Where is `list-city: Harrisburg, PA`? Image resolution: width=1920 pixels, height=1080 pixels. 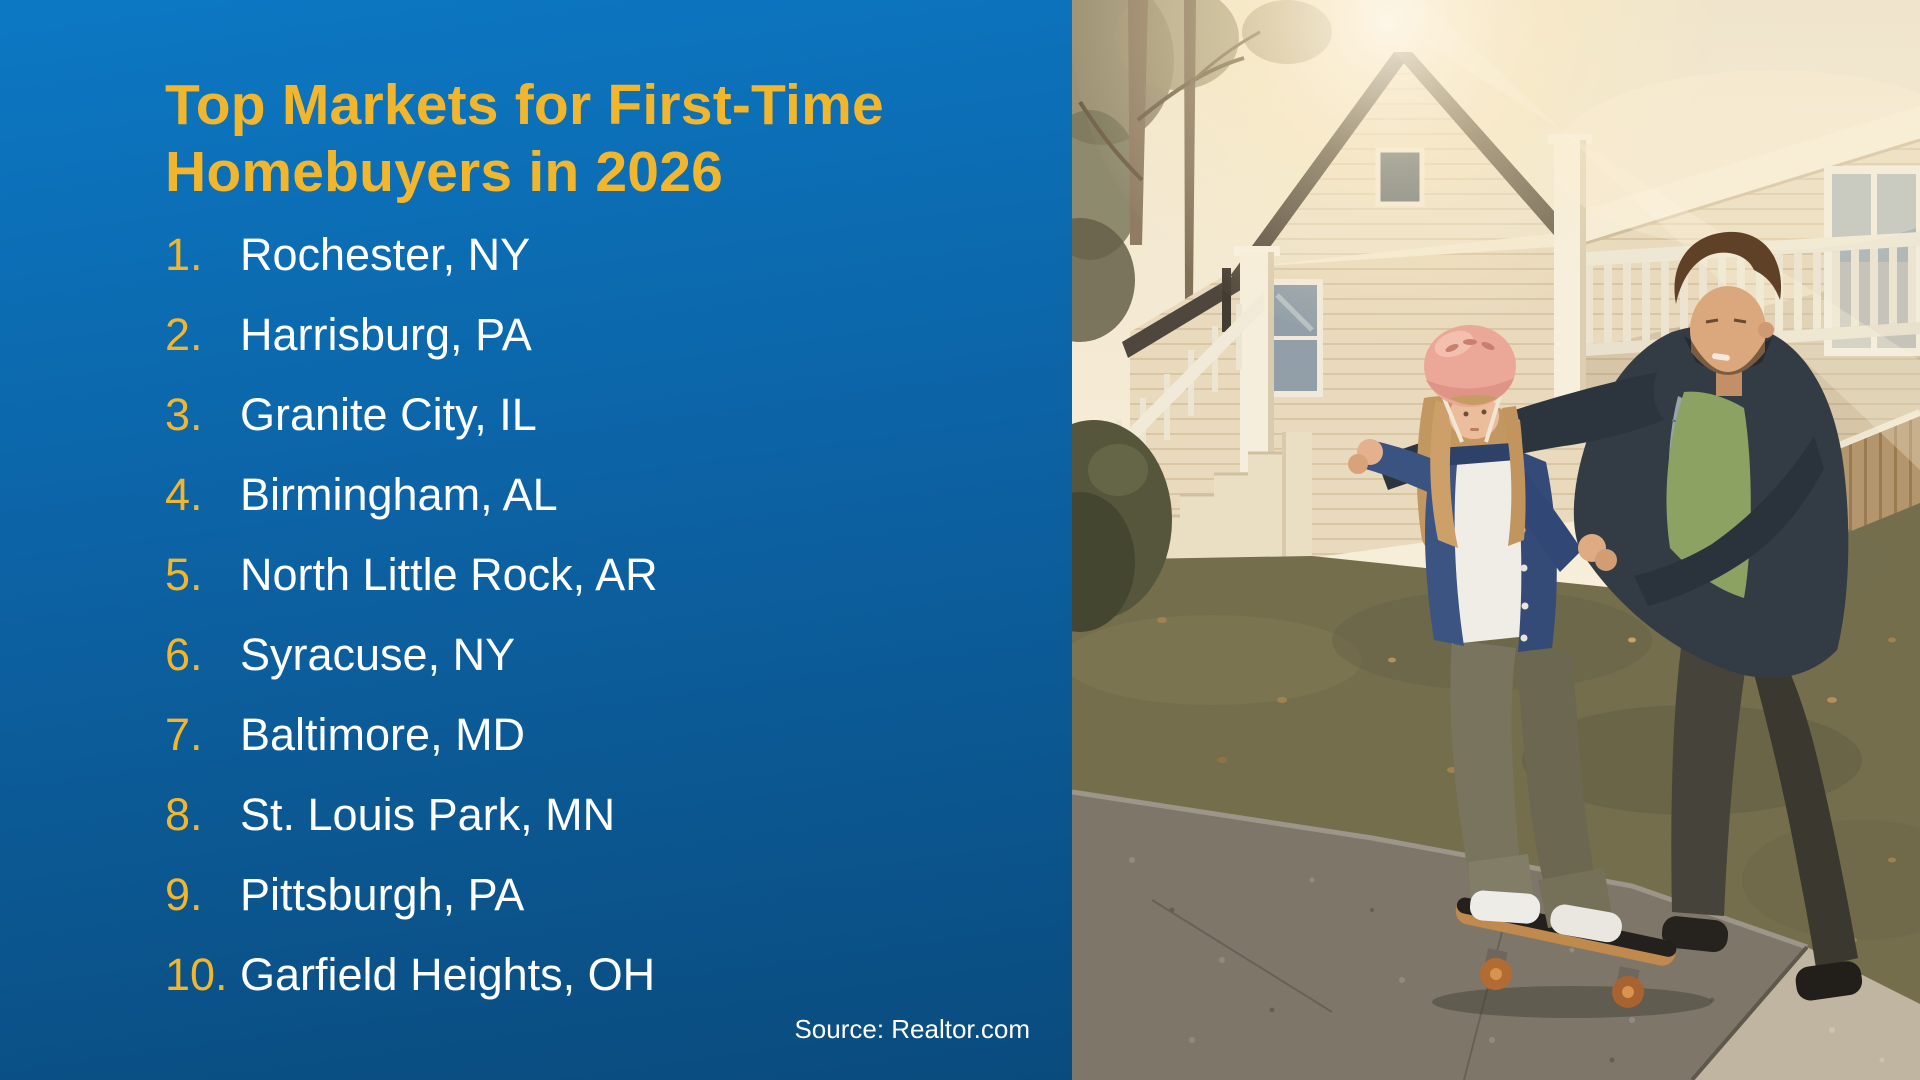 list-city: Harrisburg, PA is located at coordinates (386, 334).